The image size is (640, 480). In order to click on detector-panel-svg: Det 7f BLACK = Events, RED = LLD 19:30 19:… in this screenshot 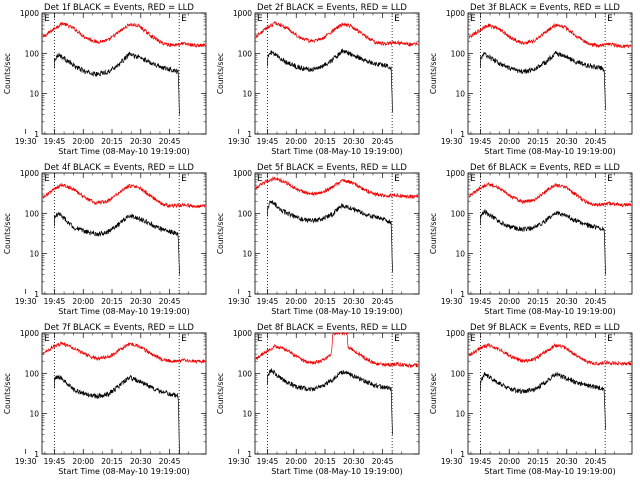, I will do `click(105, 399)`.